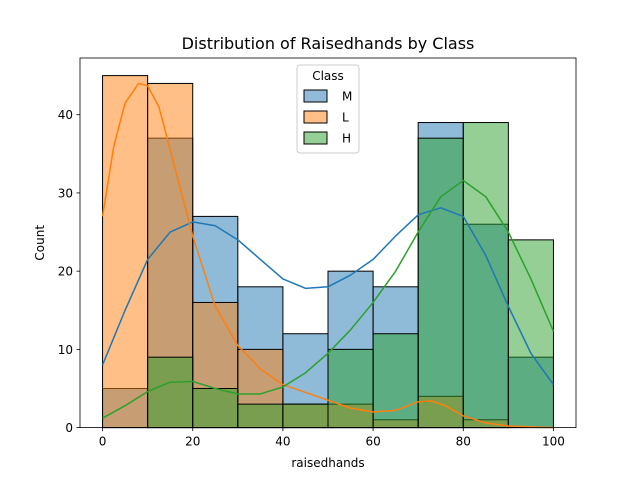 This screenshot has width=640, height=480. Describe the element at coordinates (65, 193) in the screenshot. I see `y-tick-label: 30` at that location.